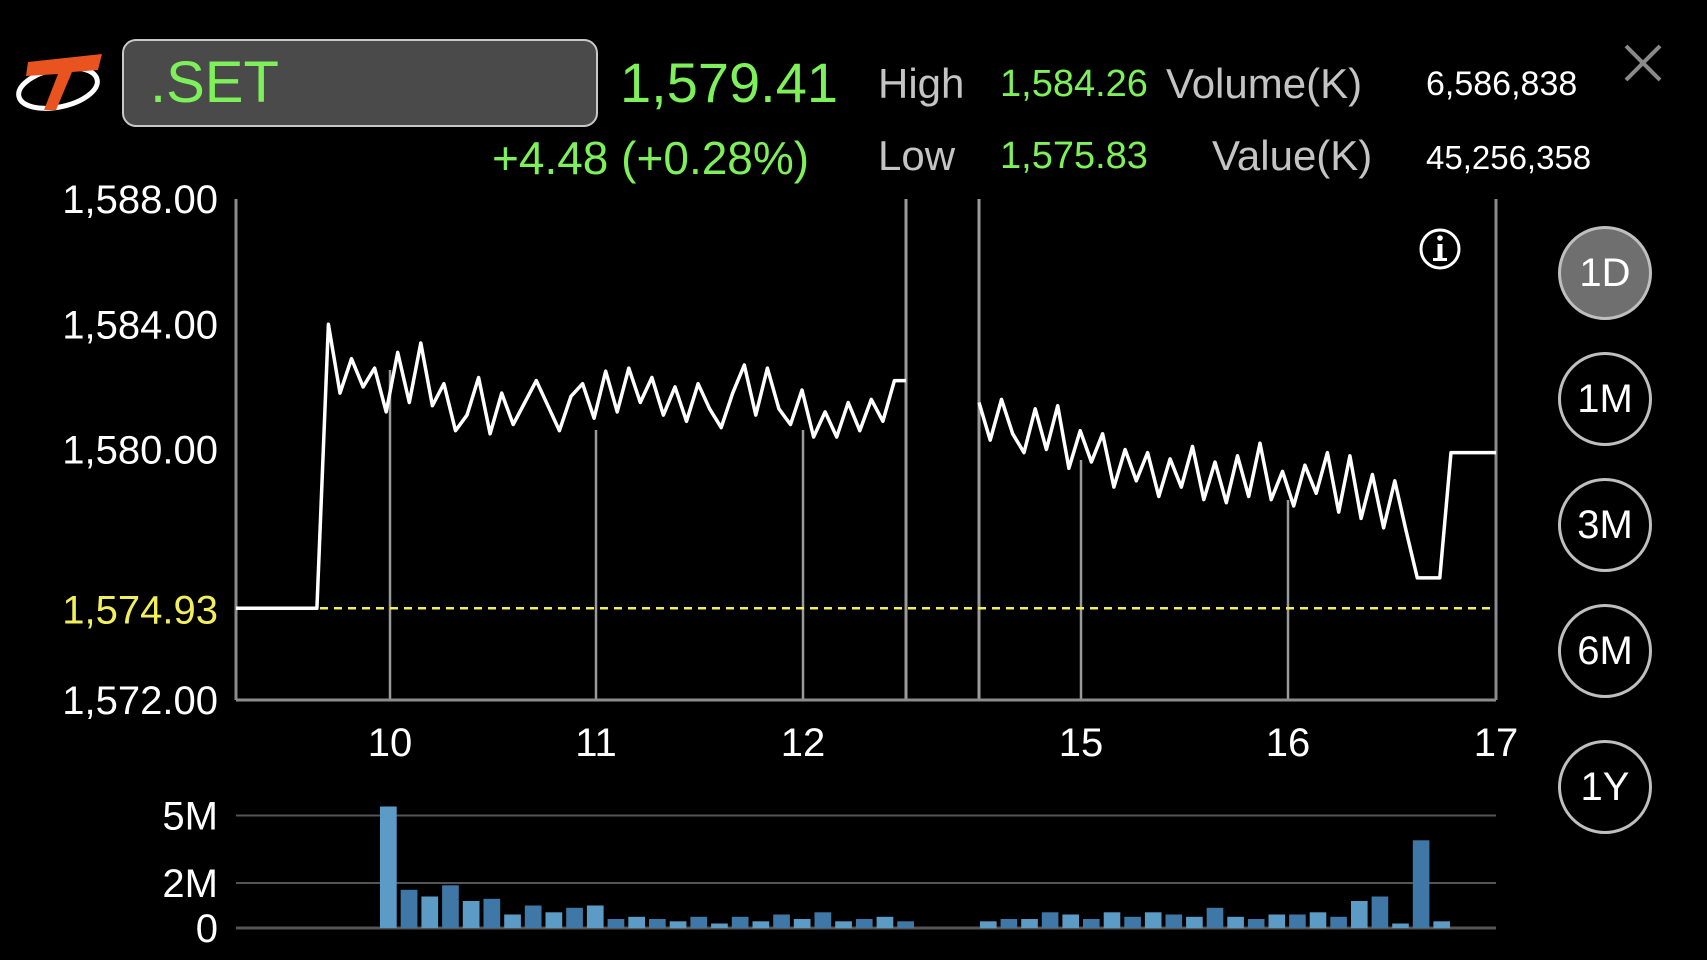 This screenshot has height=960, width=1707. I want to click on high-value: 1,584.26, so click(1074, 84).